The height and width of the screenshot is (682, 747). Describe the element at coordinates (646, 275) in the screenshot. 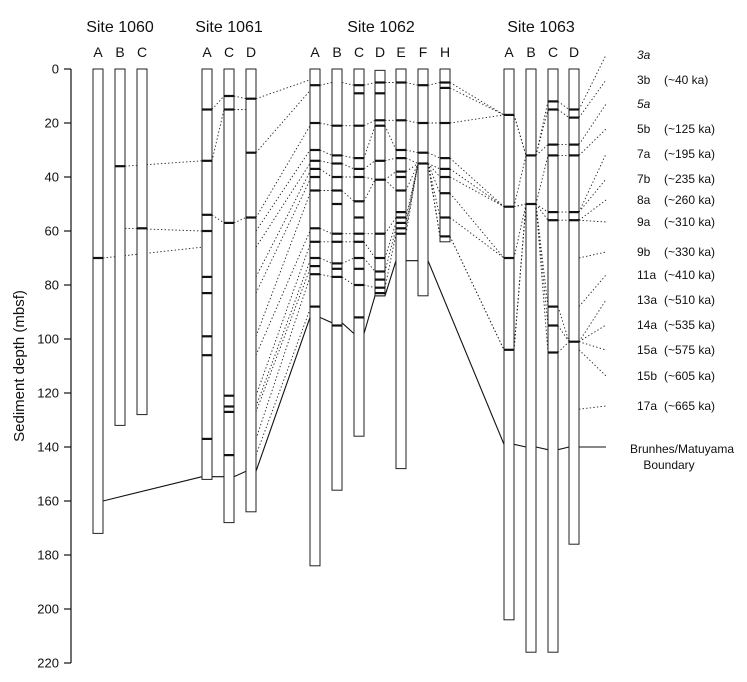

I see `stage-code: 11a` at that location.